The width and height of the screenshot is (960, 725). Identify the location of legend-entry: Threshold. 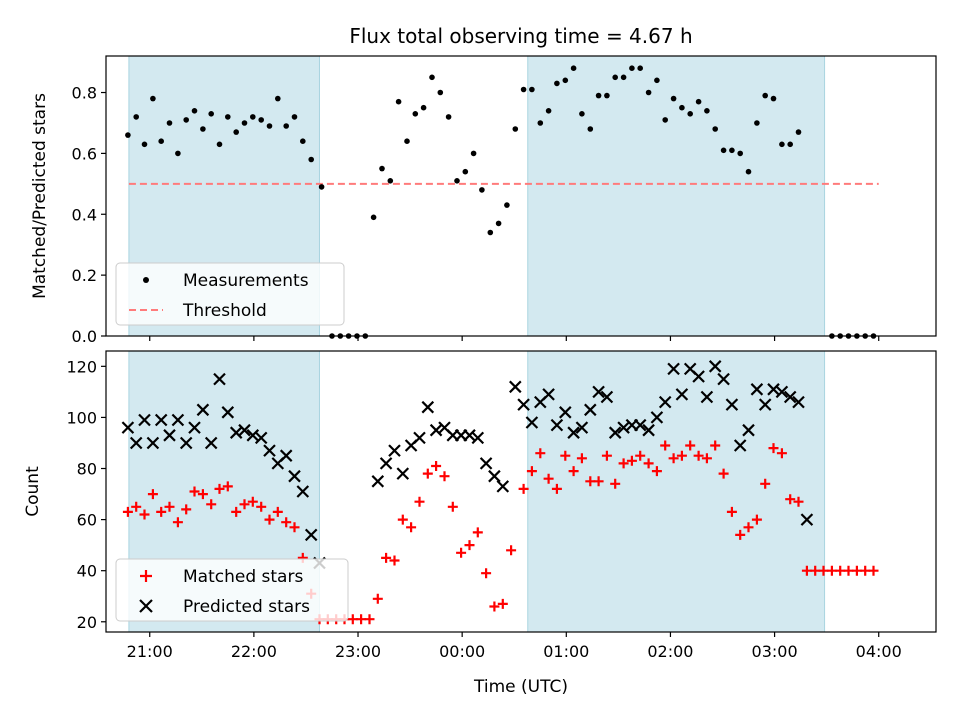
(198, 311).